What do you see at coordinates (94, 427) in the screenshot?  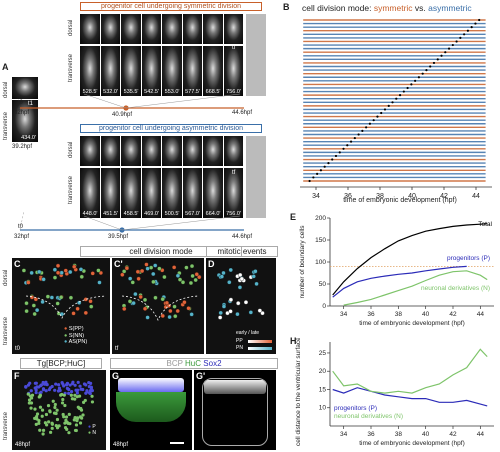 I see `panel-f-legend-p-text: P` at bounding box center [94, 427].